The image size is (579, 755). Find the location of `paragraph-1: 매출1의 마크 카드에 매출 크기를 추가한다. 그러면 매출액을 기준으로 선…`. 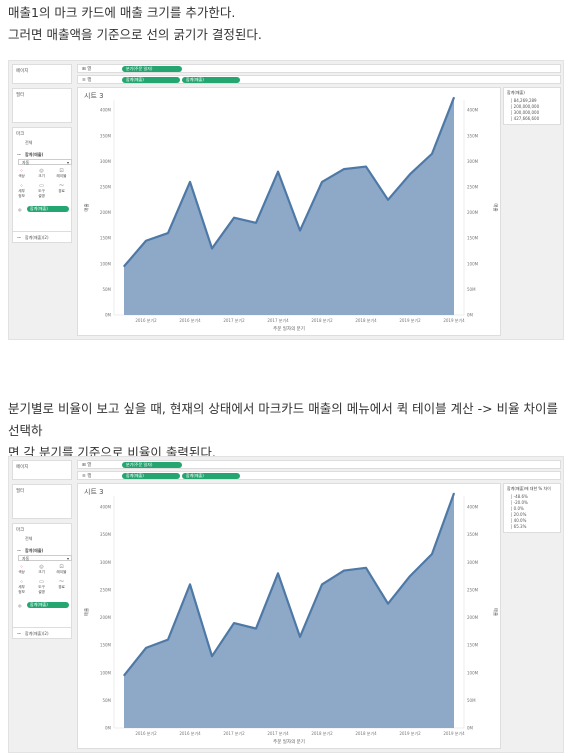

paragraph-1: 매출1의 마크 카드에 매출 크기를 추가한다. 그러면 매출액을 기준으로 선… is located at coordinates (288, 24).